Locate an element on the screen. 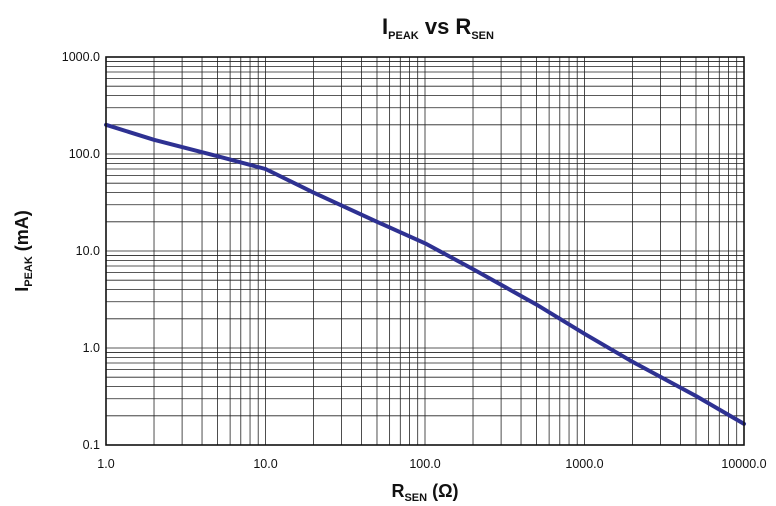 This screenshot has height=506, width=776. x-tick-label: 100.0 is located at coordinates (424, 464).